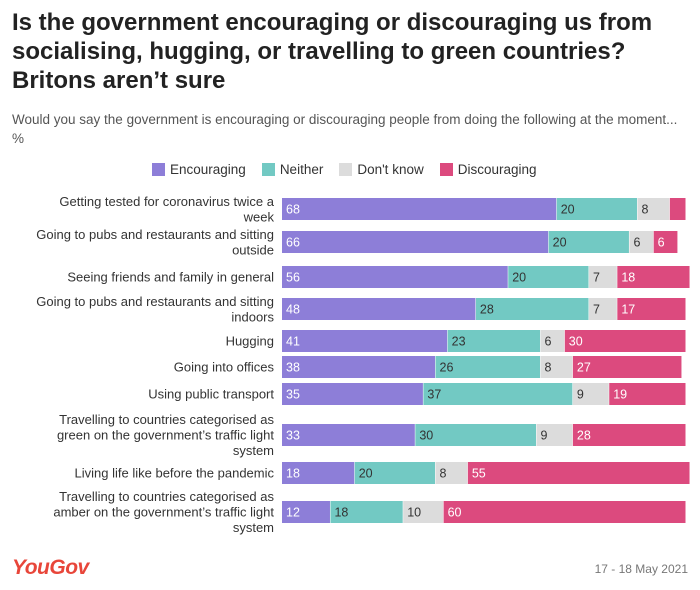 This screenshot has width=700, height=590. Describe the element at coordinates (641, 569) in the screenshot. I see `survey-date: 17 - 18 May 2021` at that location.